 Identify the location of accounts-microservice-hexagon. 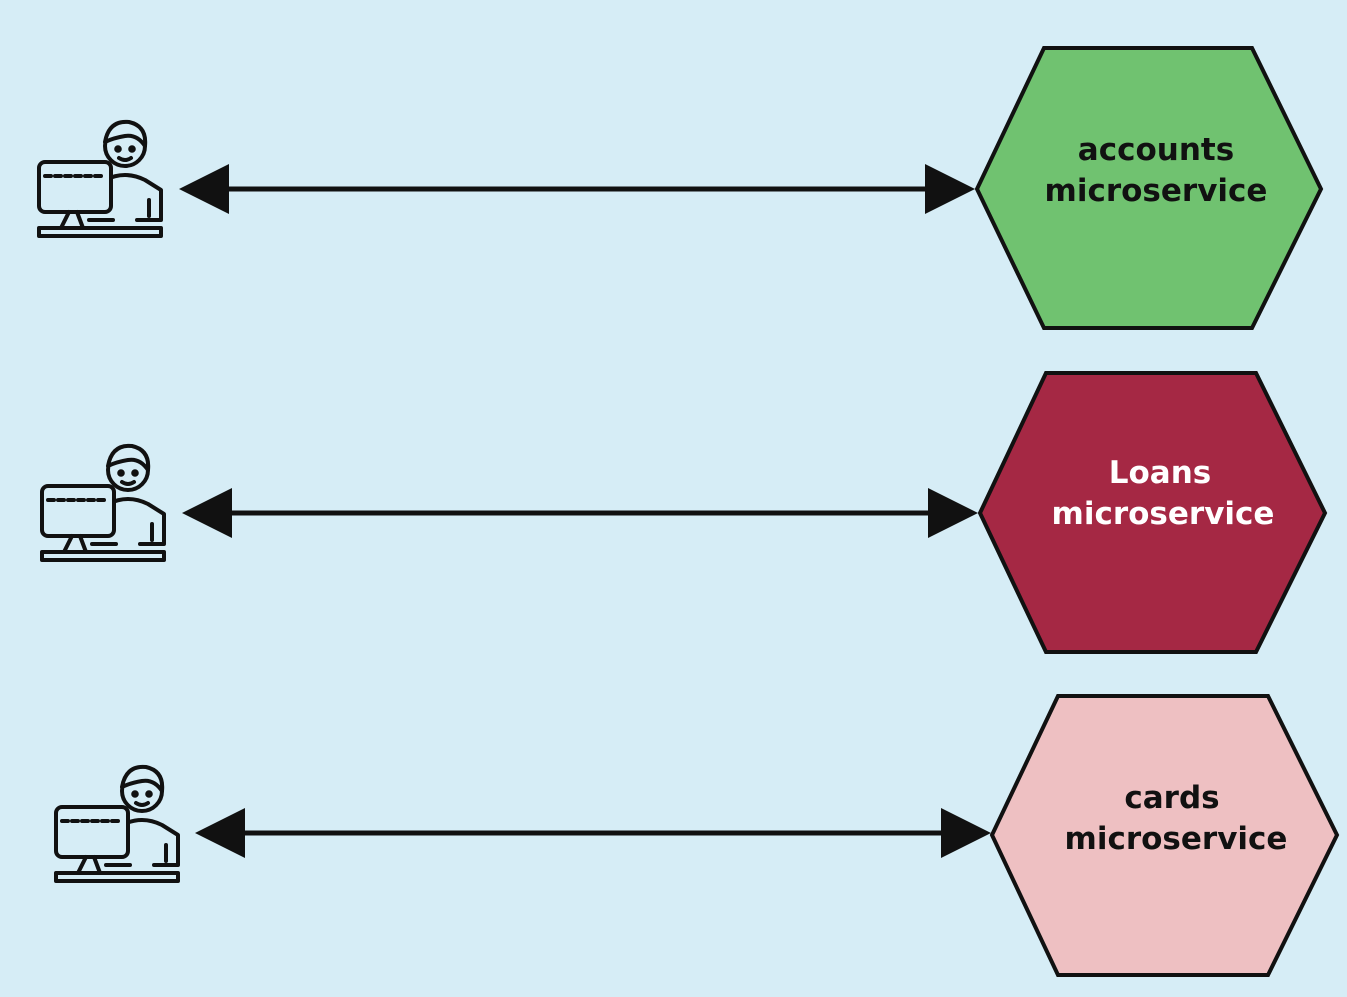
(1149, 188).